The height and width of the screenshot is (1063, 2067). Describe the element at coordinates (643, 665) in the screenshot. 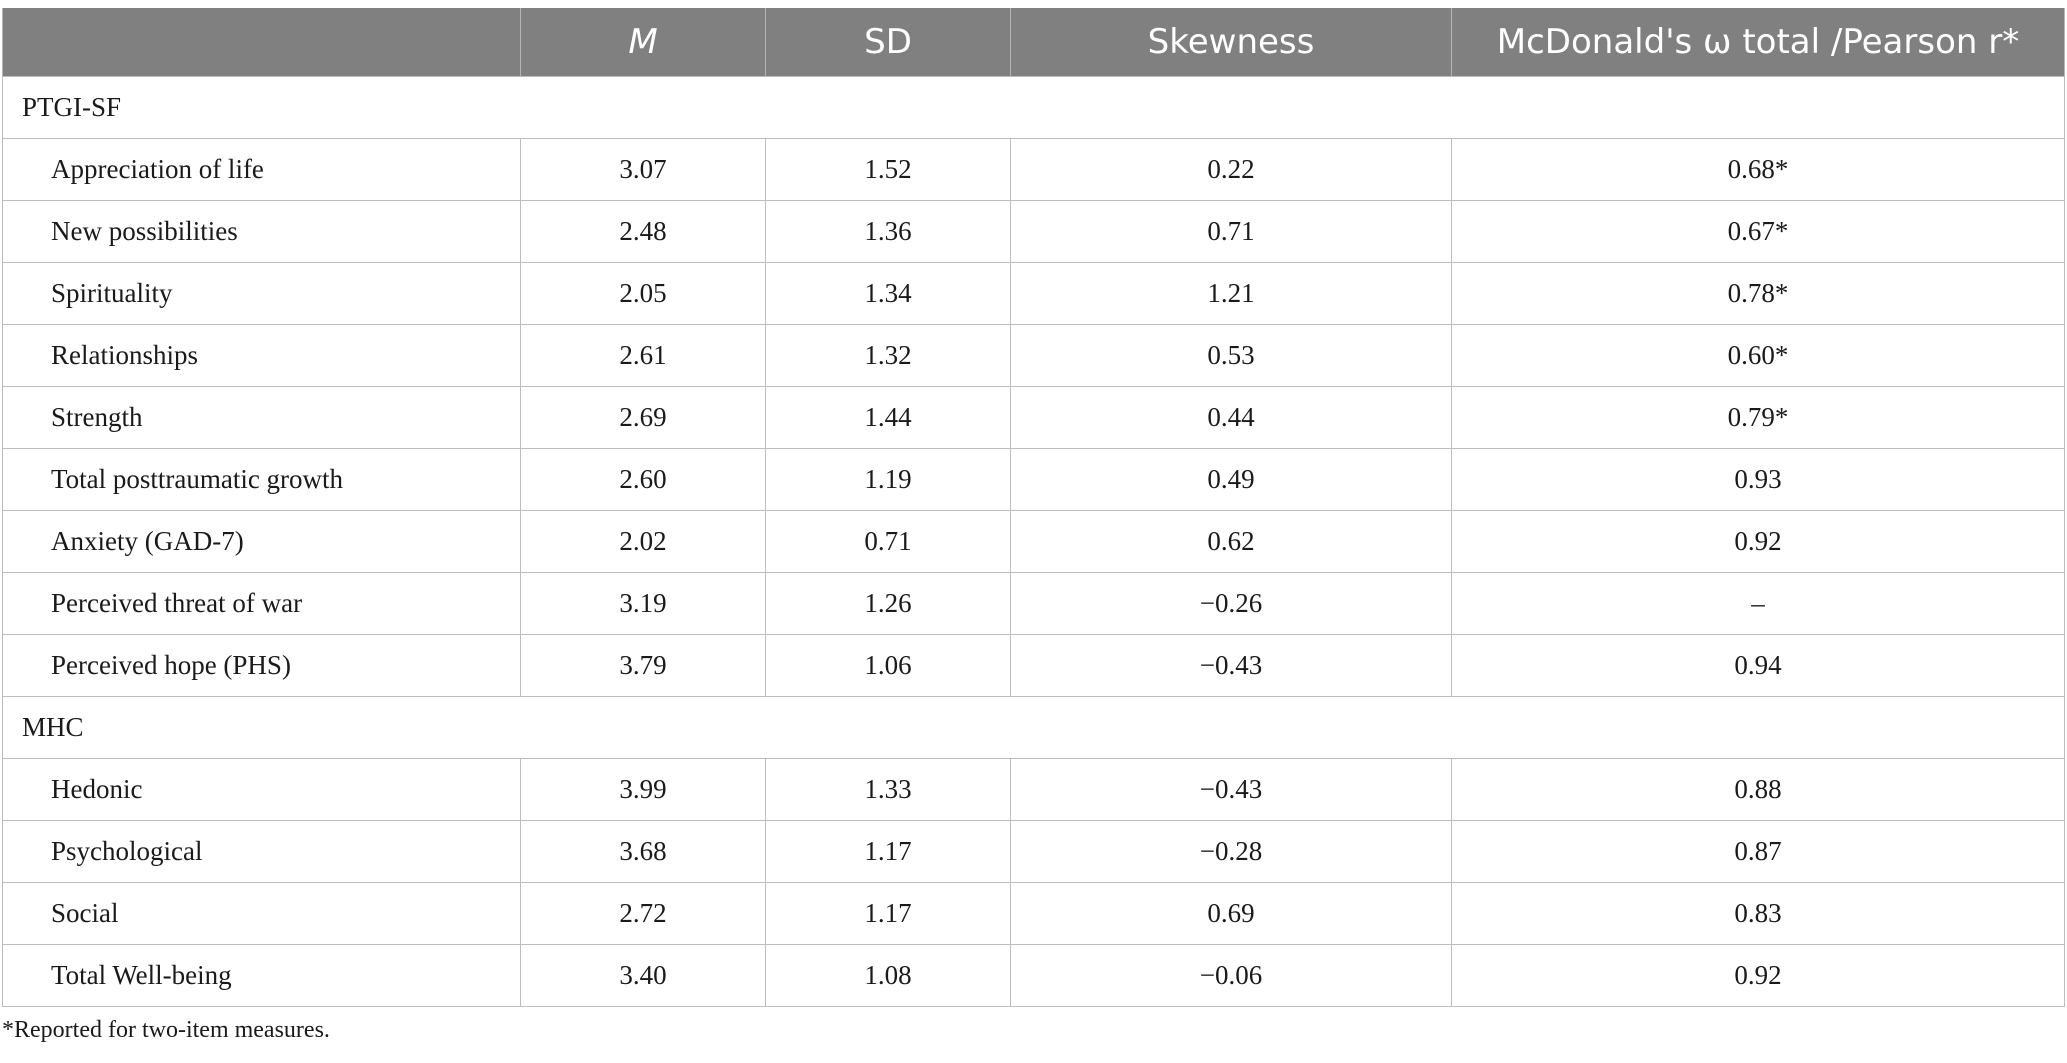

I see `cell-mean: 3.79` at that location.